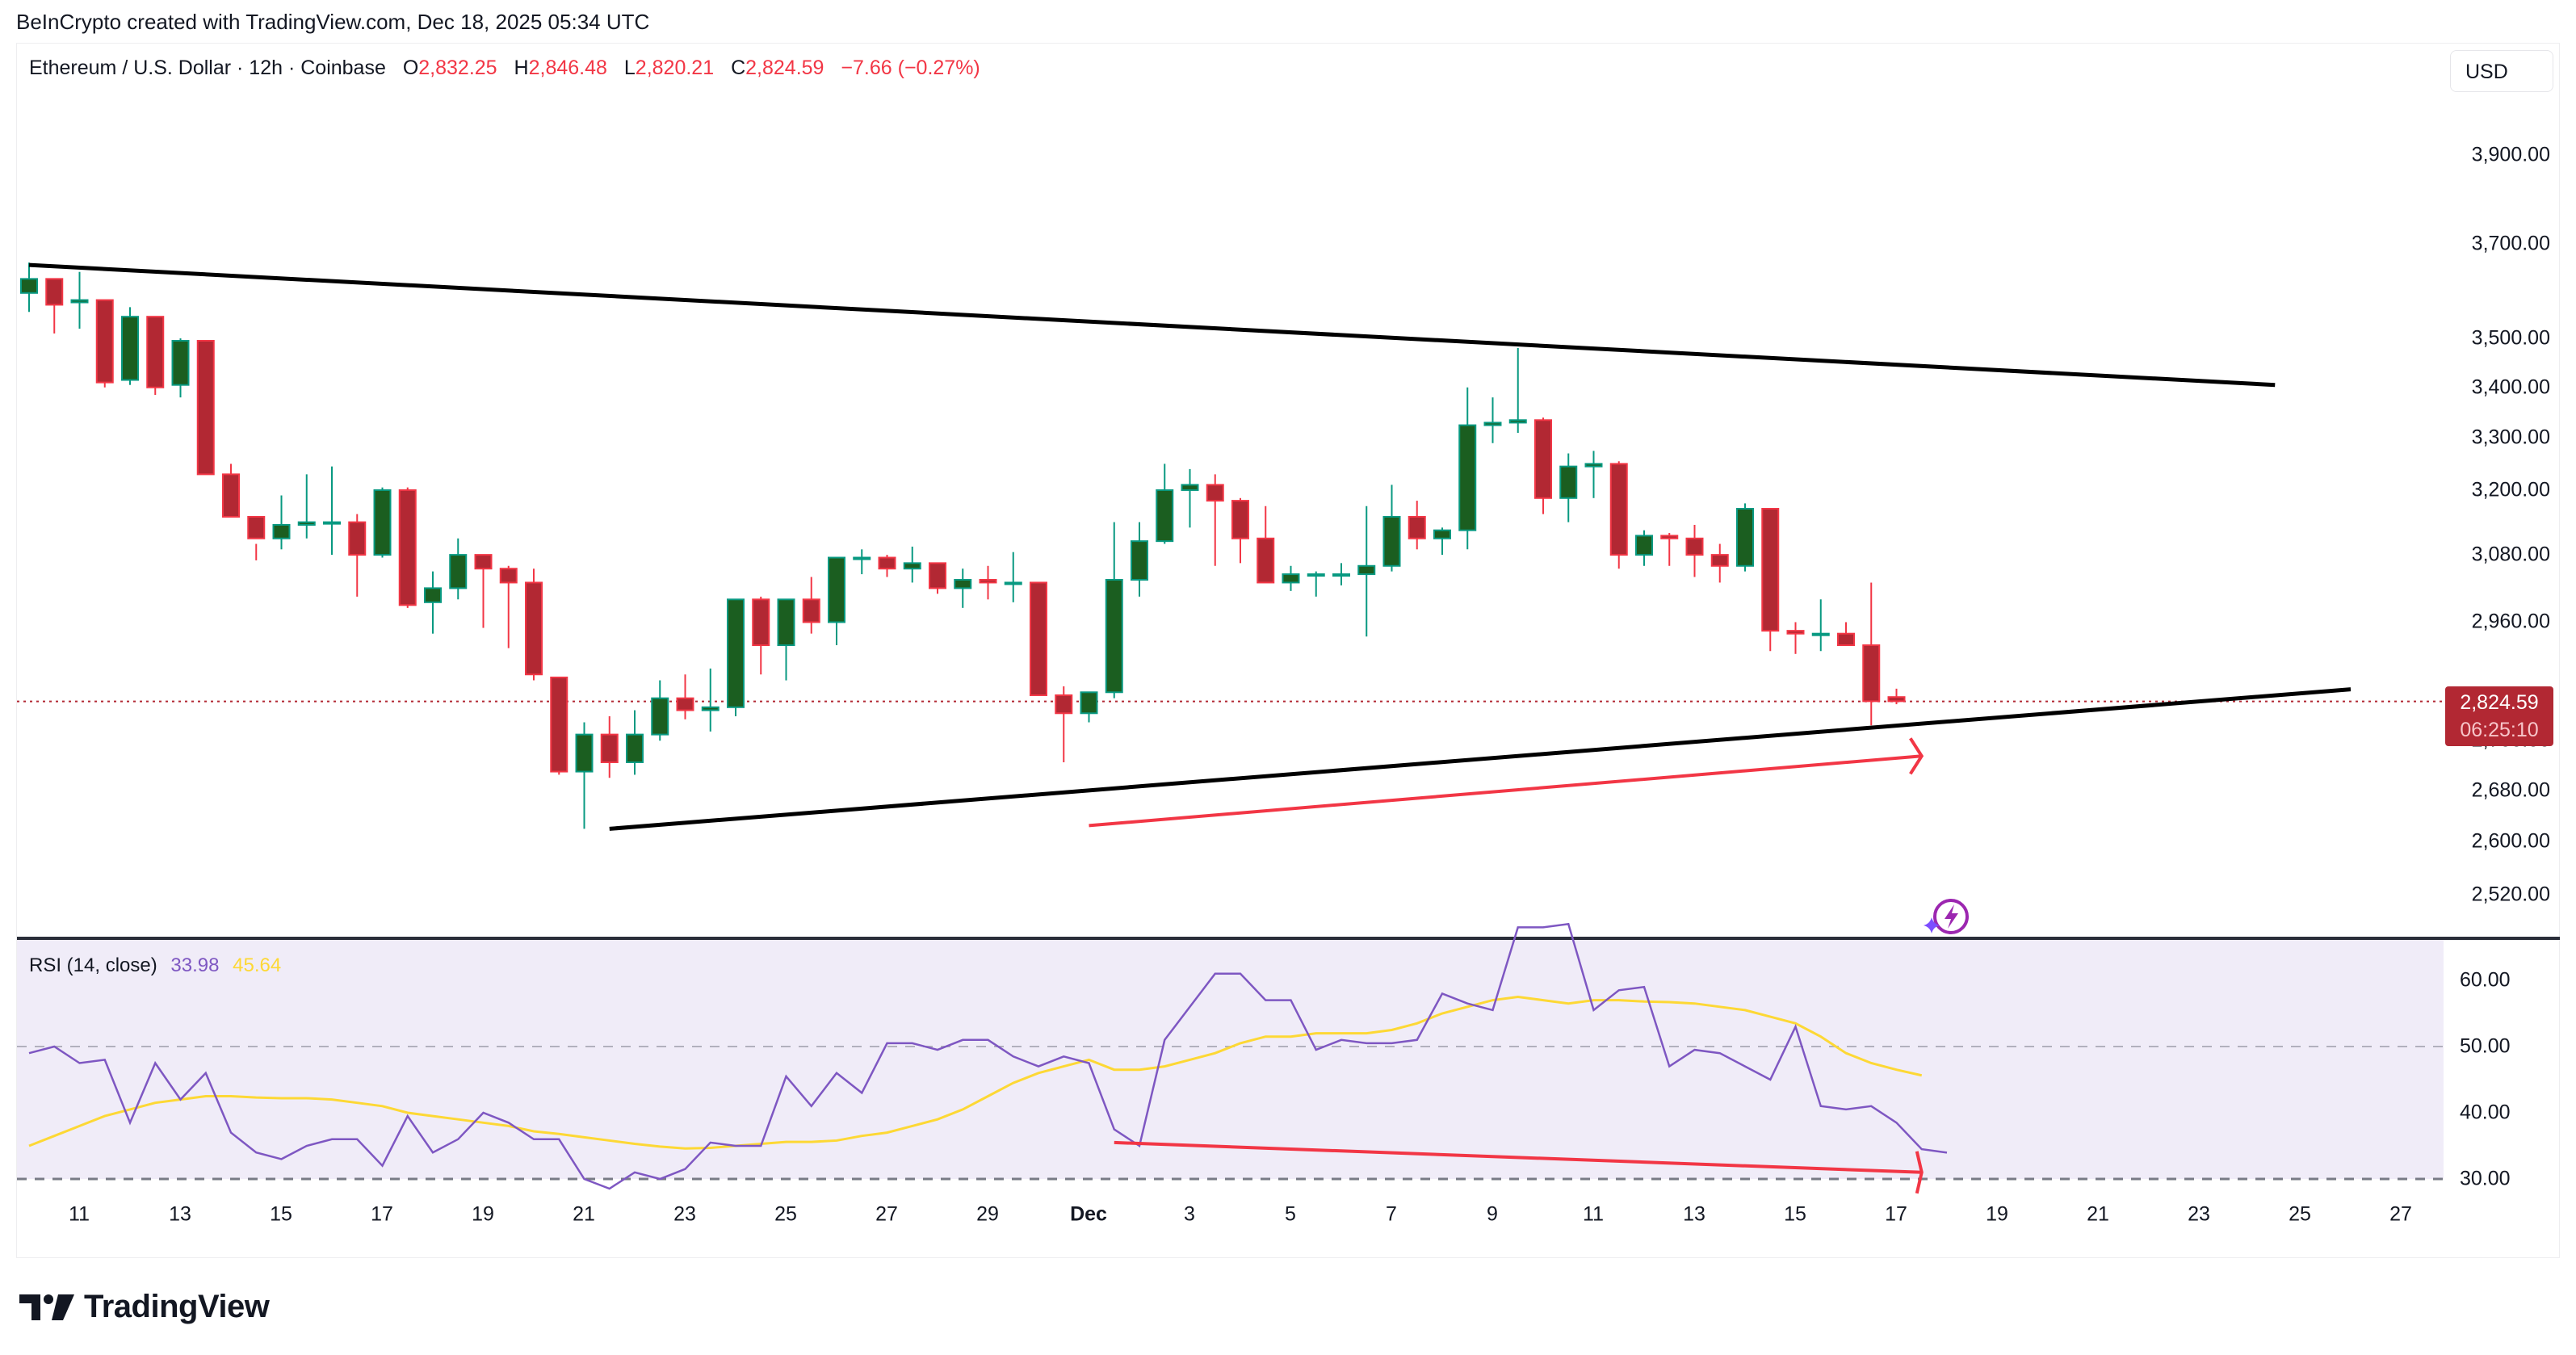  What do you see at coordinates (1505, 791) in the screenshot?
I see `price-higher-lows-arrow` at bounding box center [1505, 791].